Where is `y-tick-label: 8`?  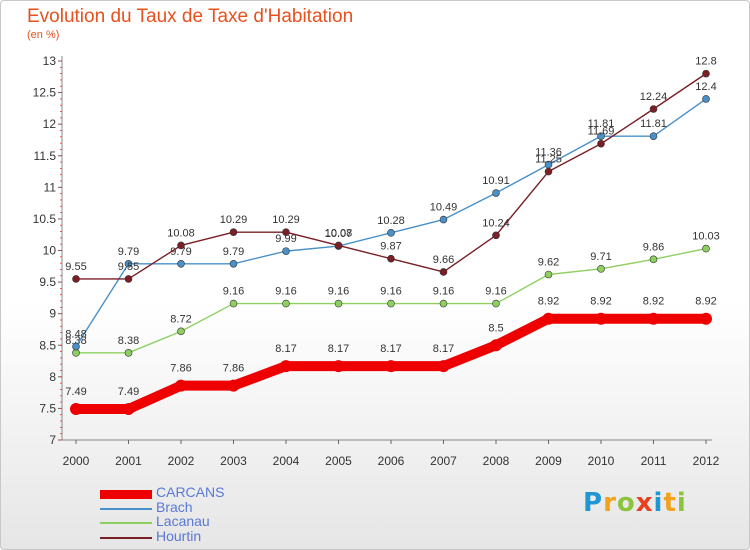
y-tick-label: 8 is located at coordinates (52, 377).